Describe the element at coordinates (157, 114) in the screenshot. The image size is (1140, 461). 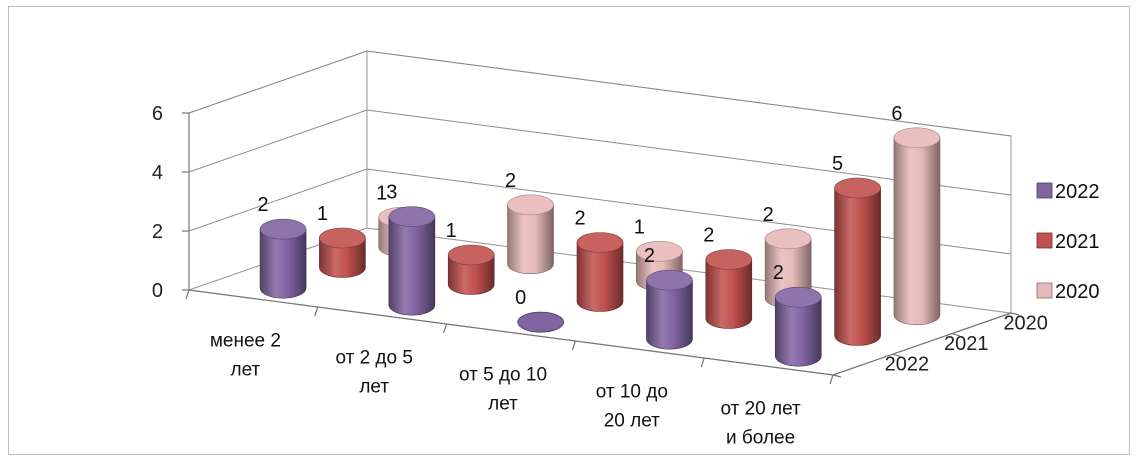
I see `y-tick-label: 6` at that location.